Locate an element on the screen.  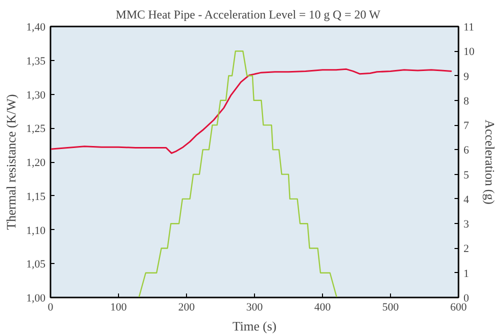
y-tick-label: 1,10 is located at coordinates (36, 230).